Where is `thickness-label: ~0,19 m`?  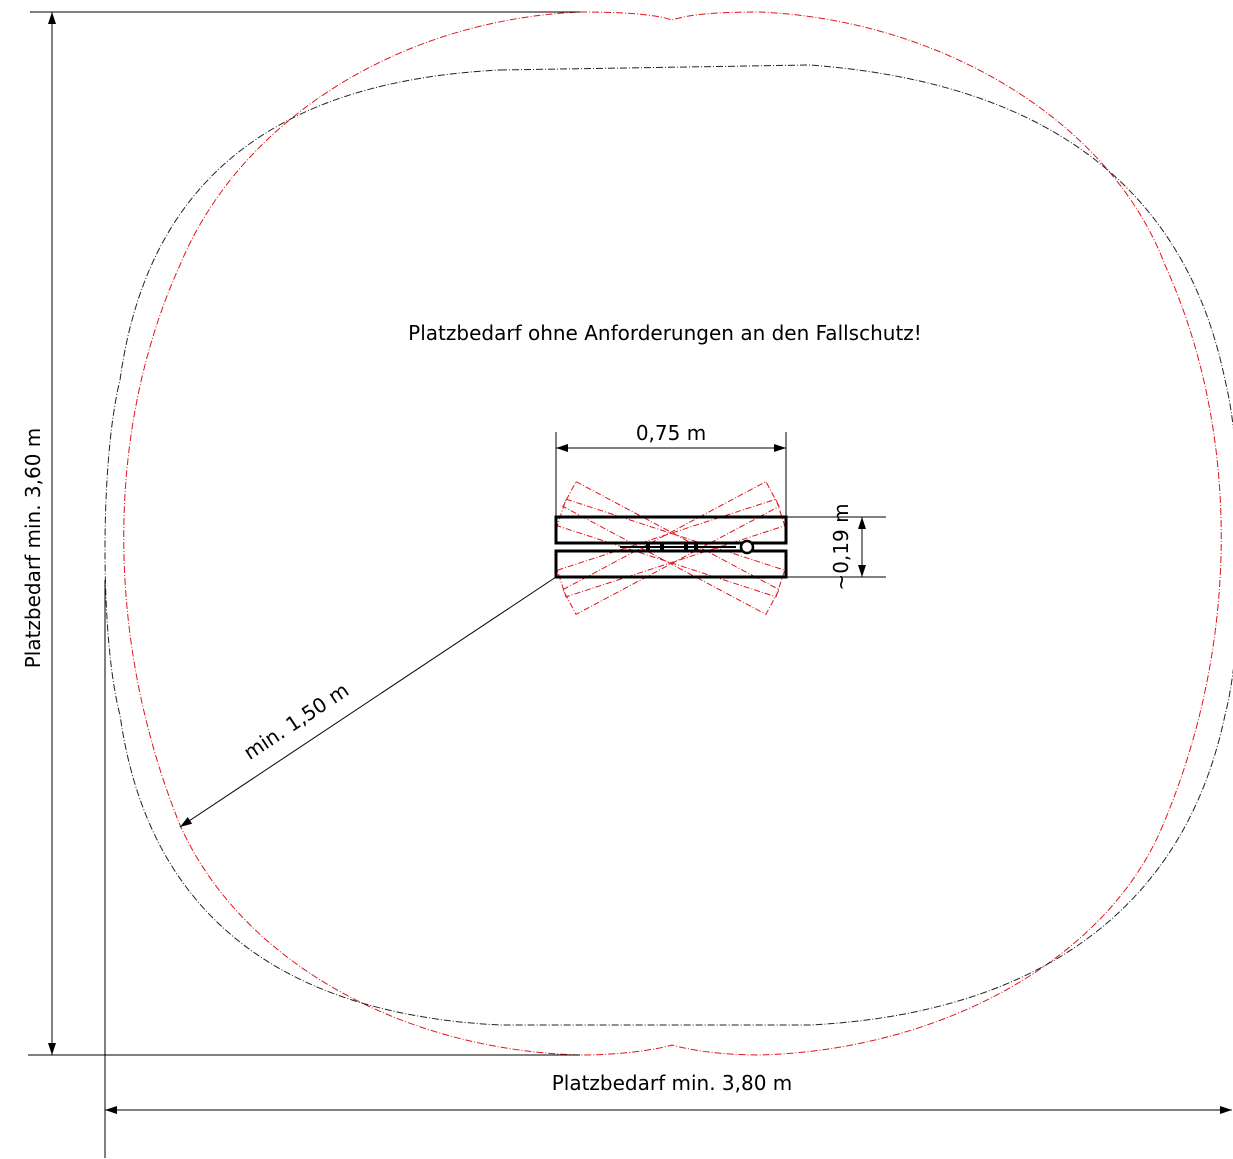 thickness-label: ~0,19 m is located at coordinates (841, 546).